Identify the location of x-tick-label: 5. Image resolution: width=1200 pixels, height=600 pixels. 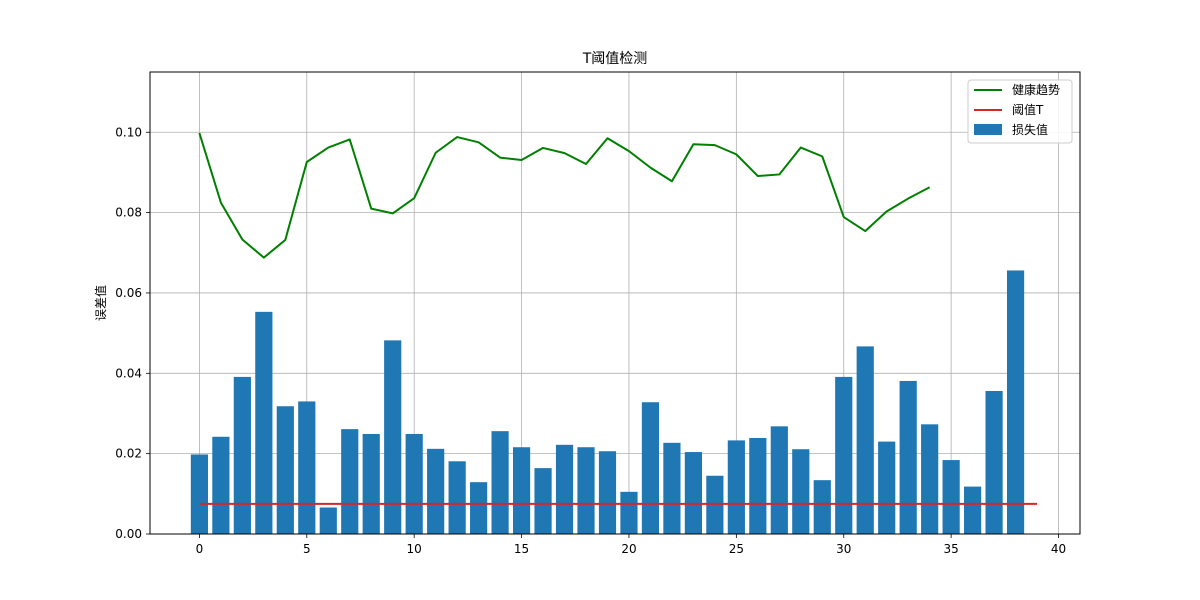
(307, 549).